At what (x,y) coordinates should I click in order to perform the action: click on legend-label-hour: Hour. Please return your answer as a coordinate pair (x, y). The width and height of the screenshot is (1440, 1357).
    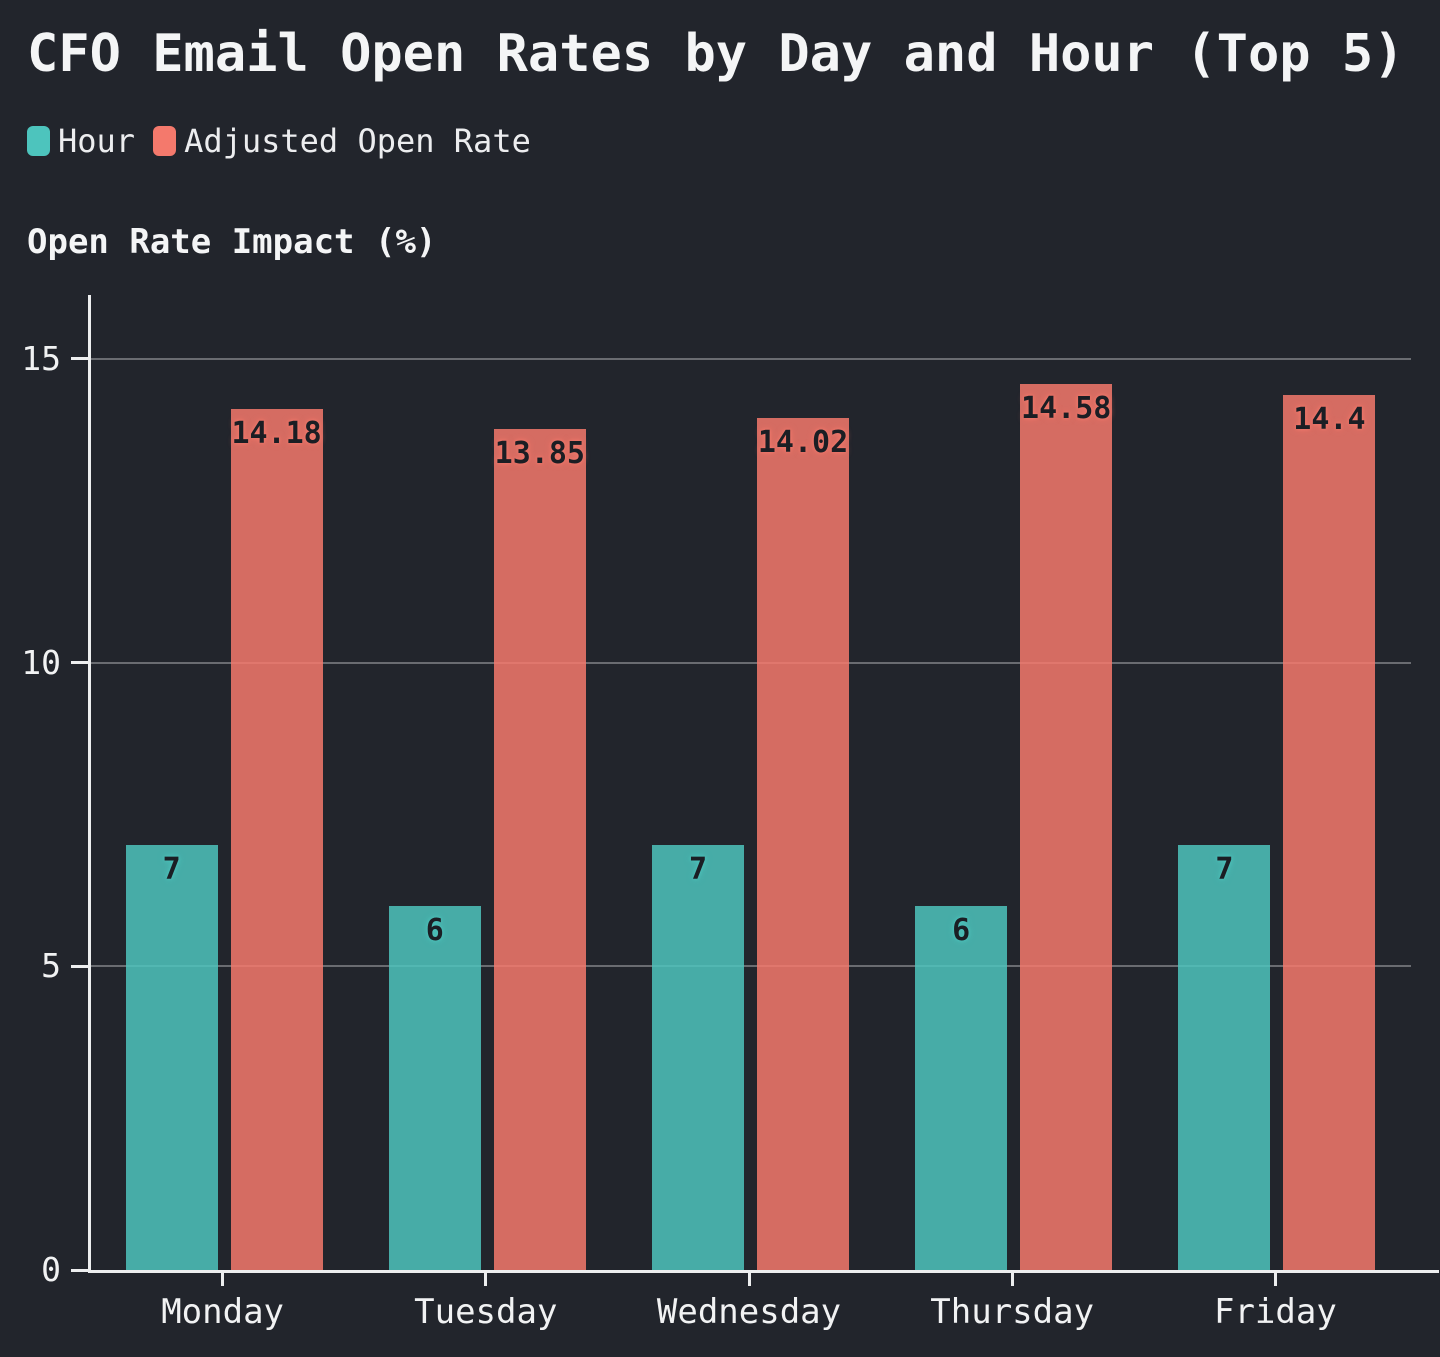
    Looking at the image, I should click on (97, 141).